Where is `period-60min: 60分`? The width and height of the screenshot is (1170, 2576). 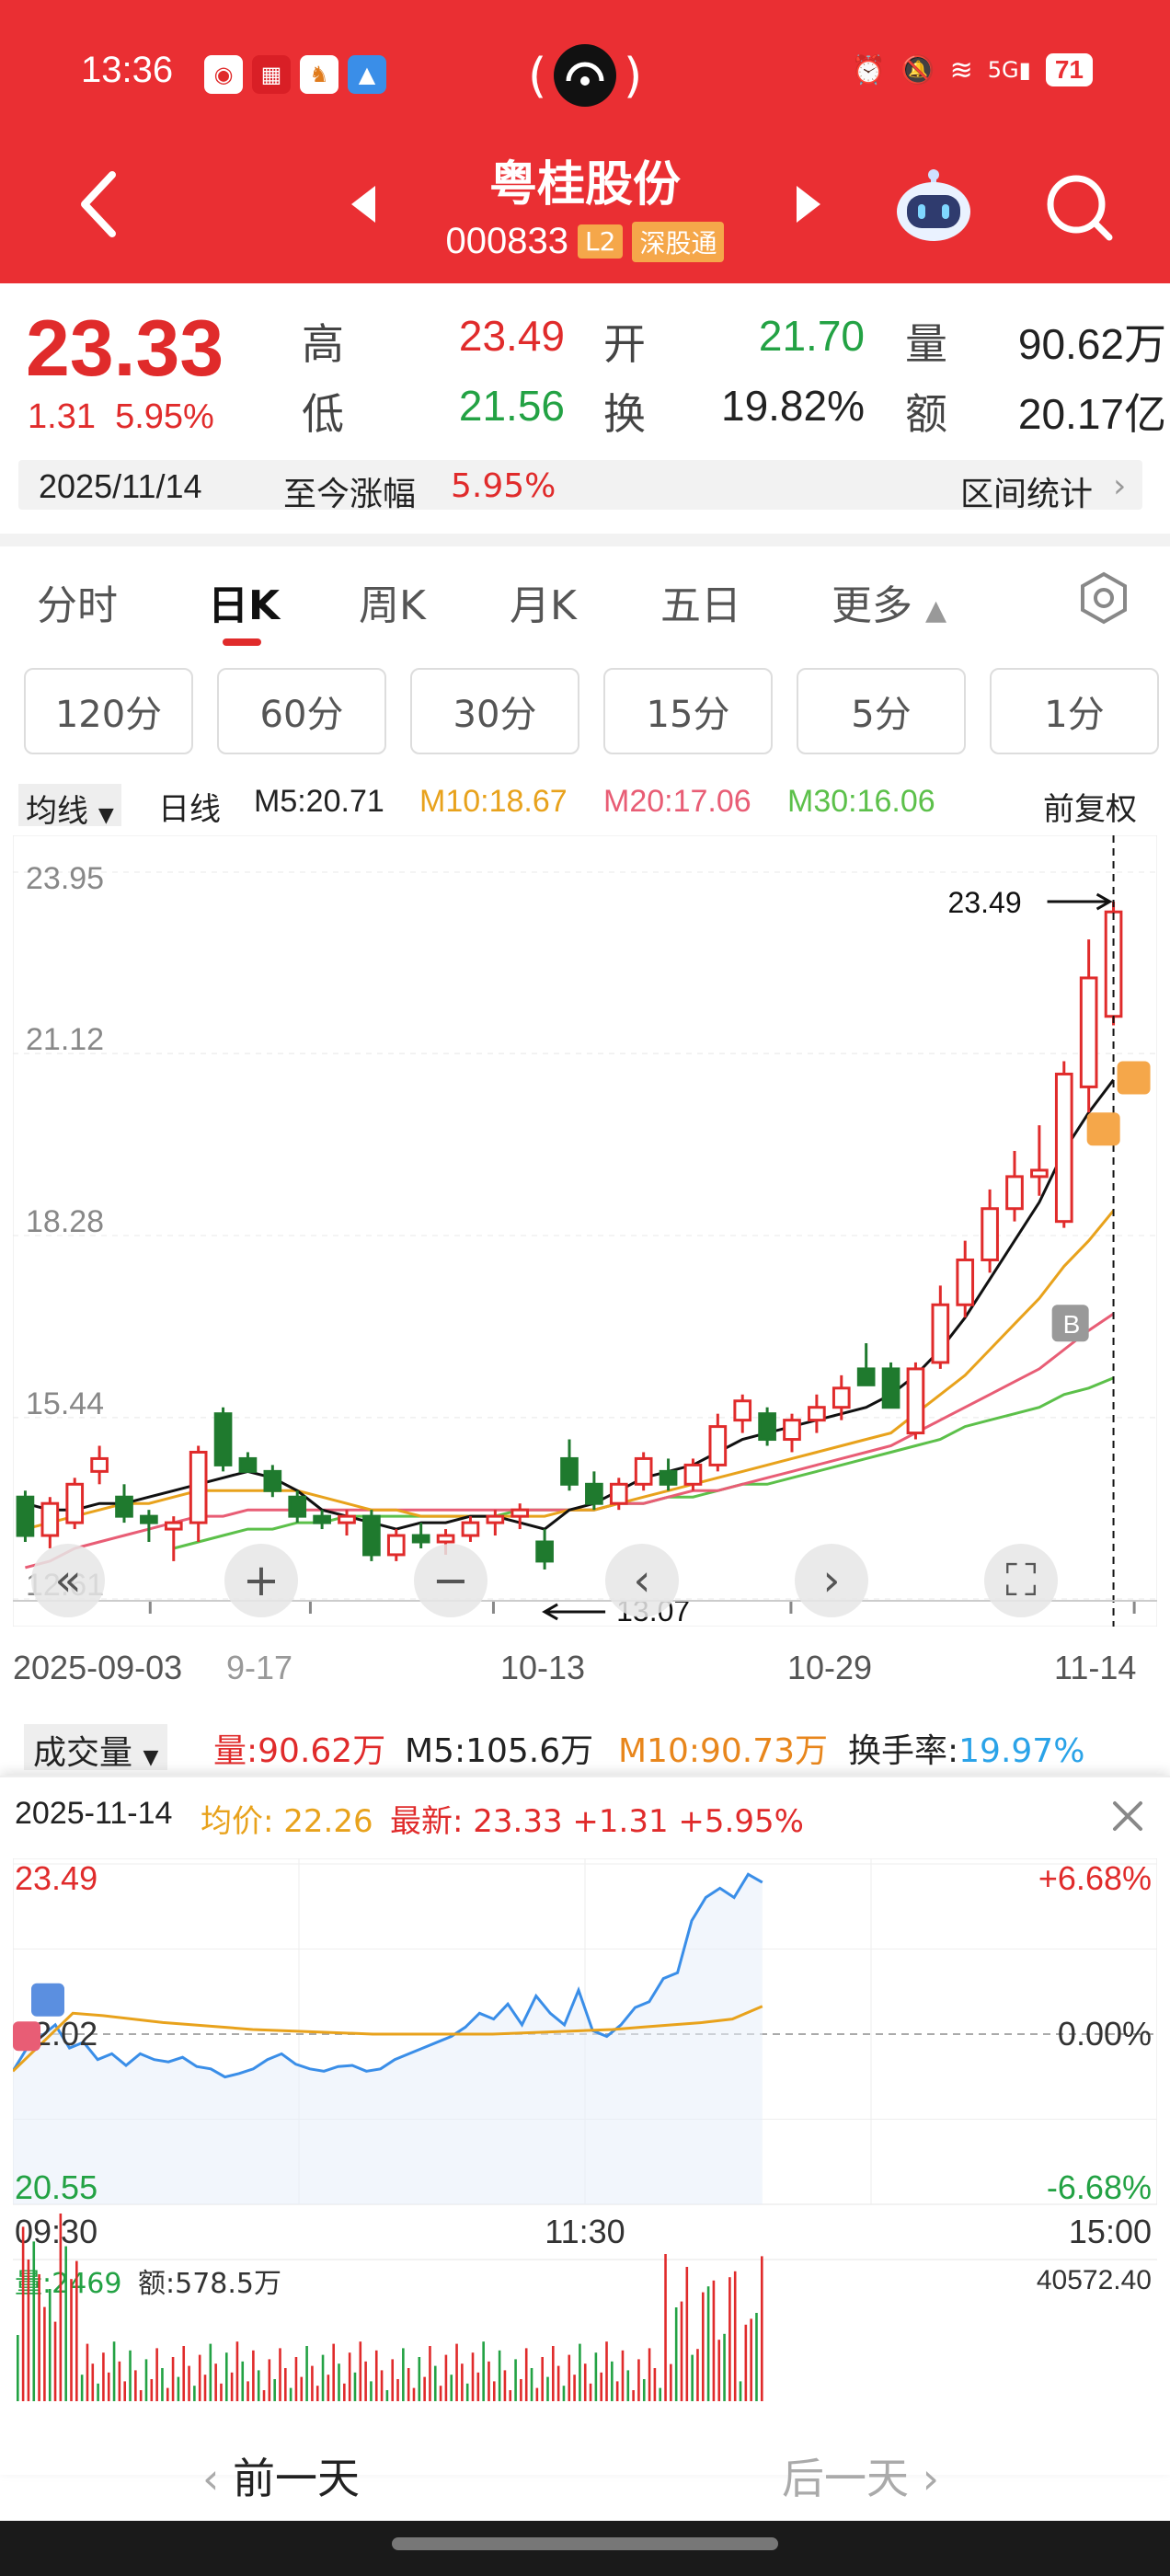
period-60min: 60分 is located at coordinates (301, 711).